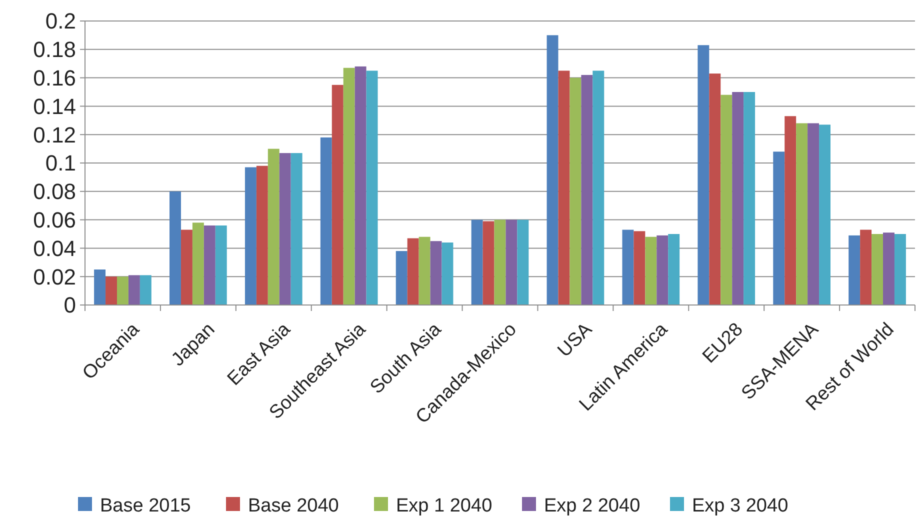  I want to click on y-tick-label: 0.1, so click(60, 163).